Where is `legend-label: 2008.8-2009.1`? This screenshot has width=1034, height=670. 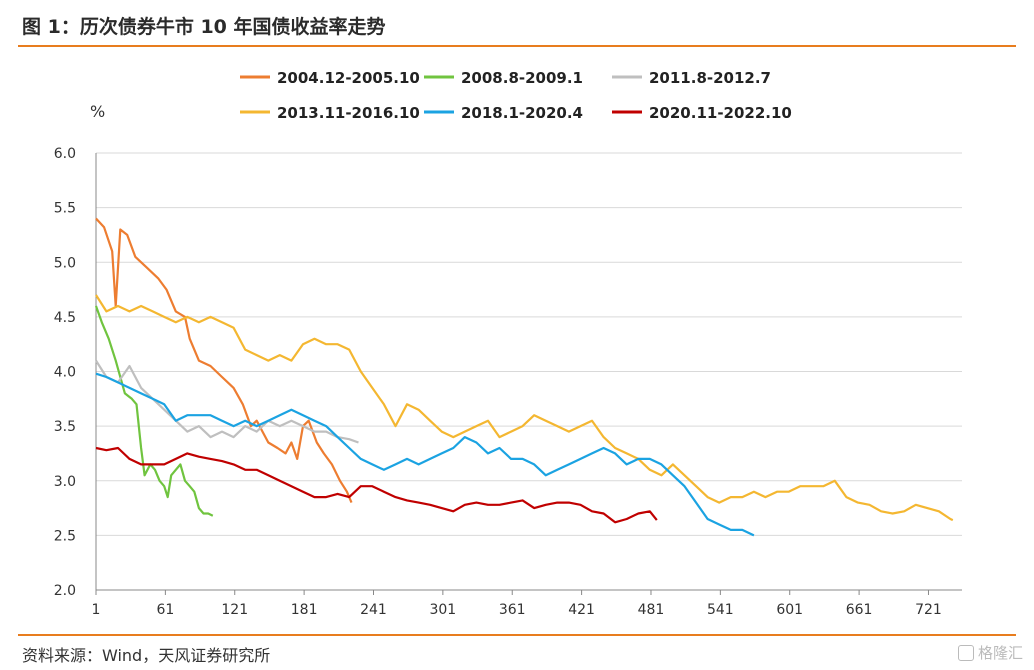
legend-label: 2008.8-2009.1 is located at coordinates (522, 78).